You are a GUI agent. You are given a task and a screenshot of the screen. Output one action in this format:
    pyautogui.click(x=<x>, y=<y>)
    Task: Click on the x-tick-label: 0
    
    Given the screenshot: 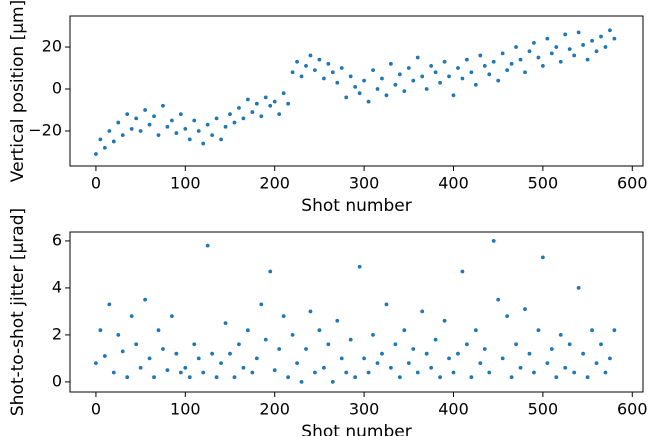 What is the action you would take?
    pyautogui.click(x=96, y=409)
    